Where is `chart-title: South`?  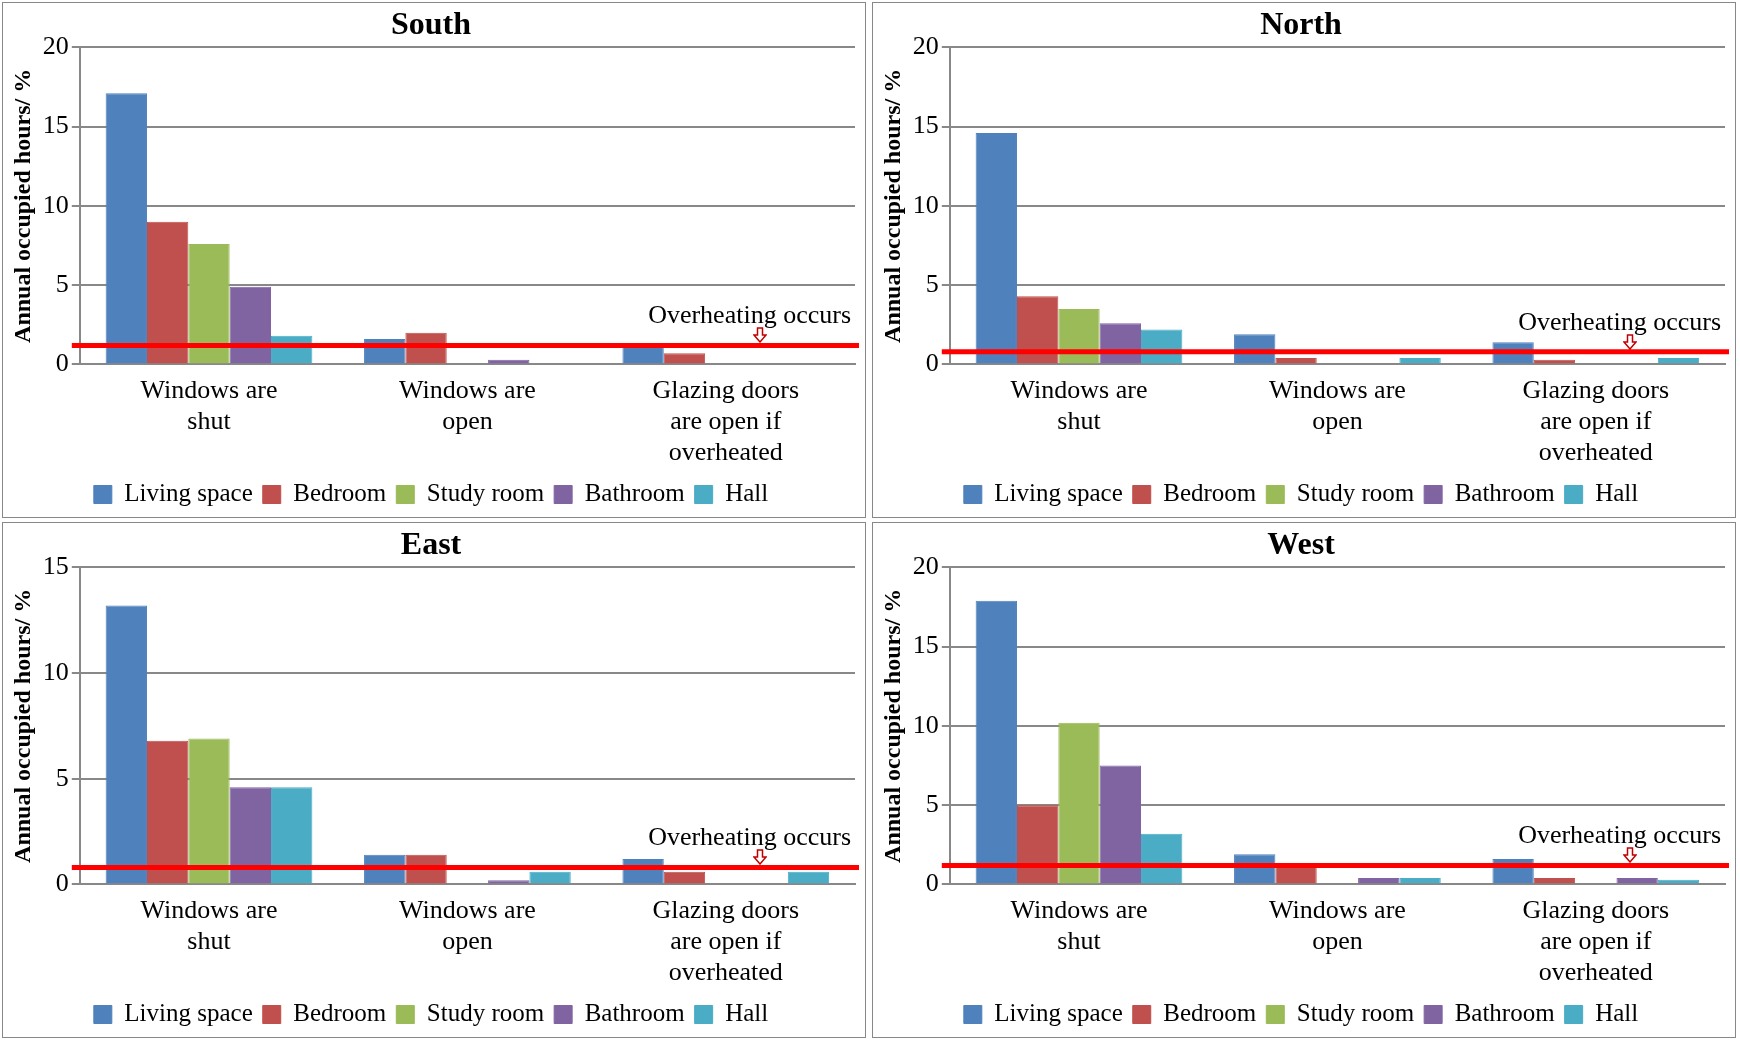
chart-title: South is located at coordinates (431, 23).